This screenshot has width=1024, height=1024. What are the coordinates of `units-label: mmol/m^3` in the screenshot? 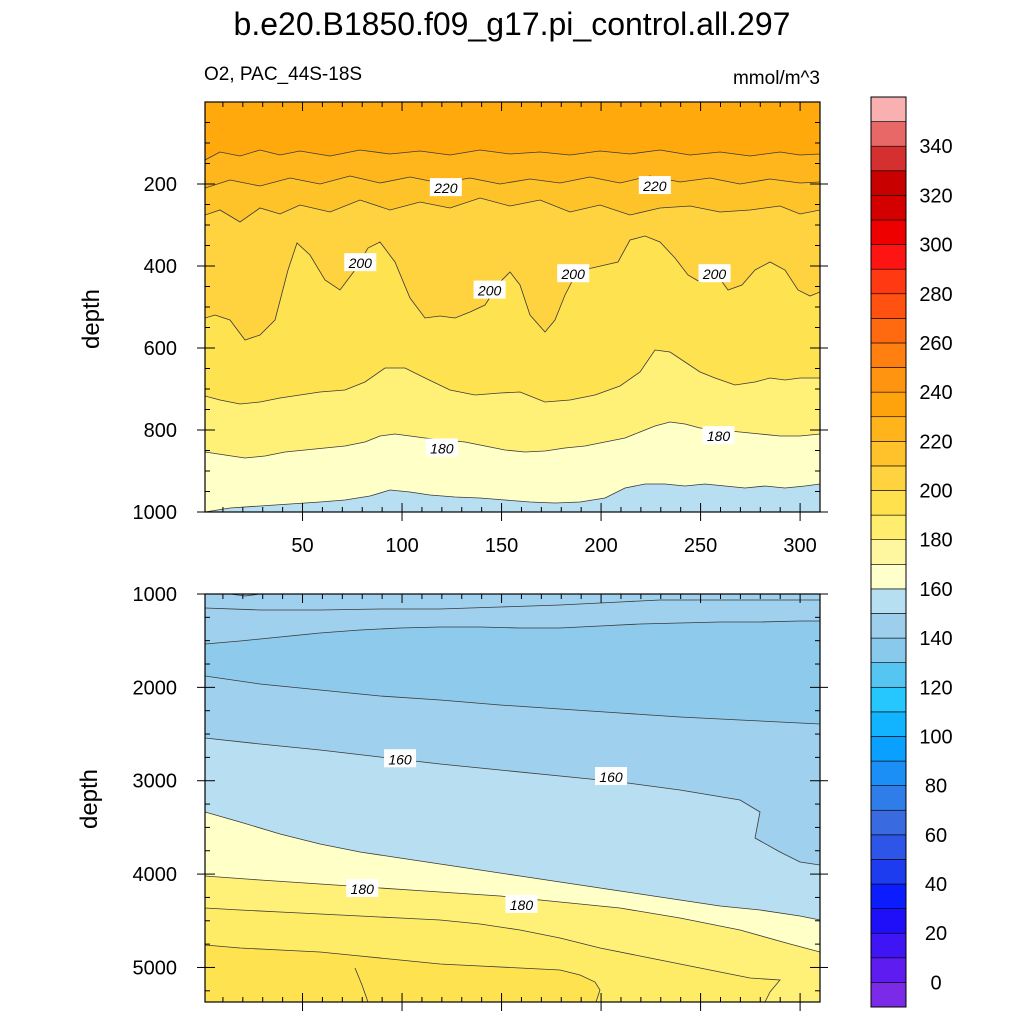 It's located at (776, 78).